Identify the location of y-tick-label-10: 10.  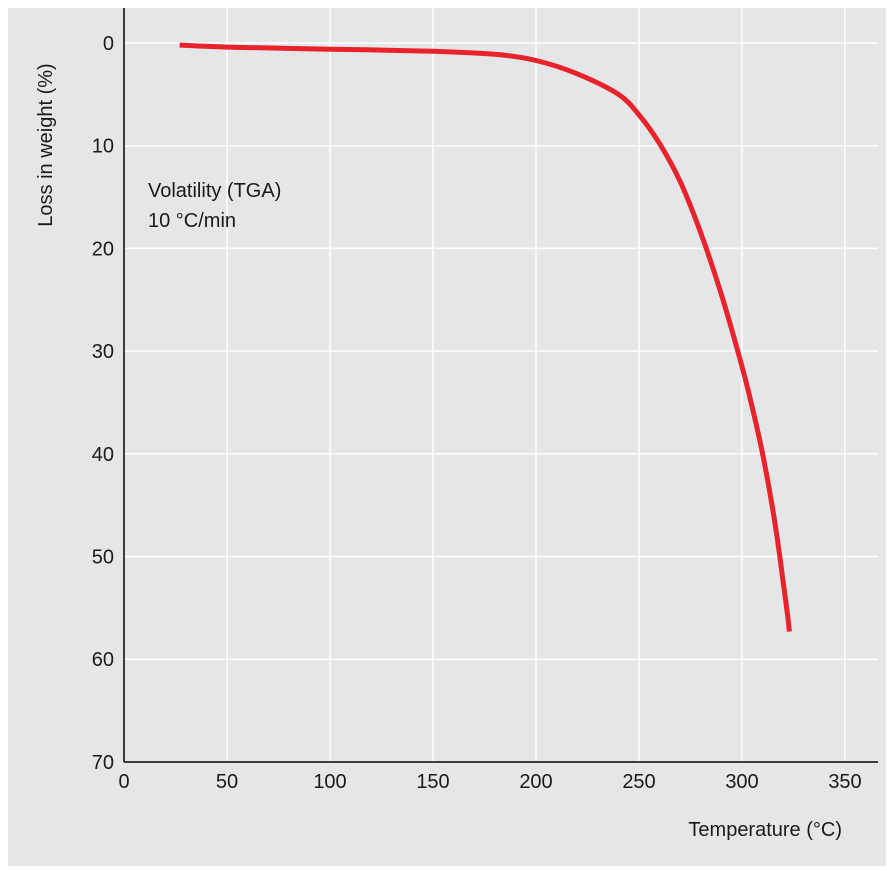
(103, 147).